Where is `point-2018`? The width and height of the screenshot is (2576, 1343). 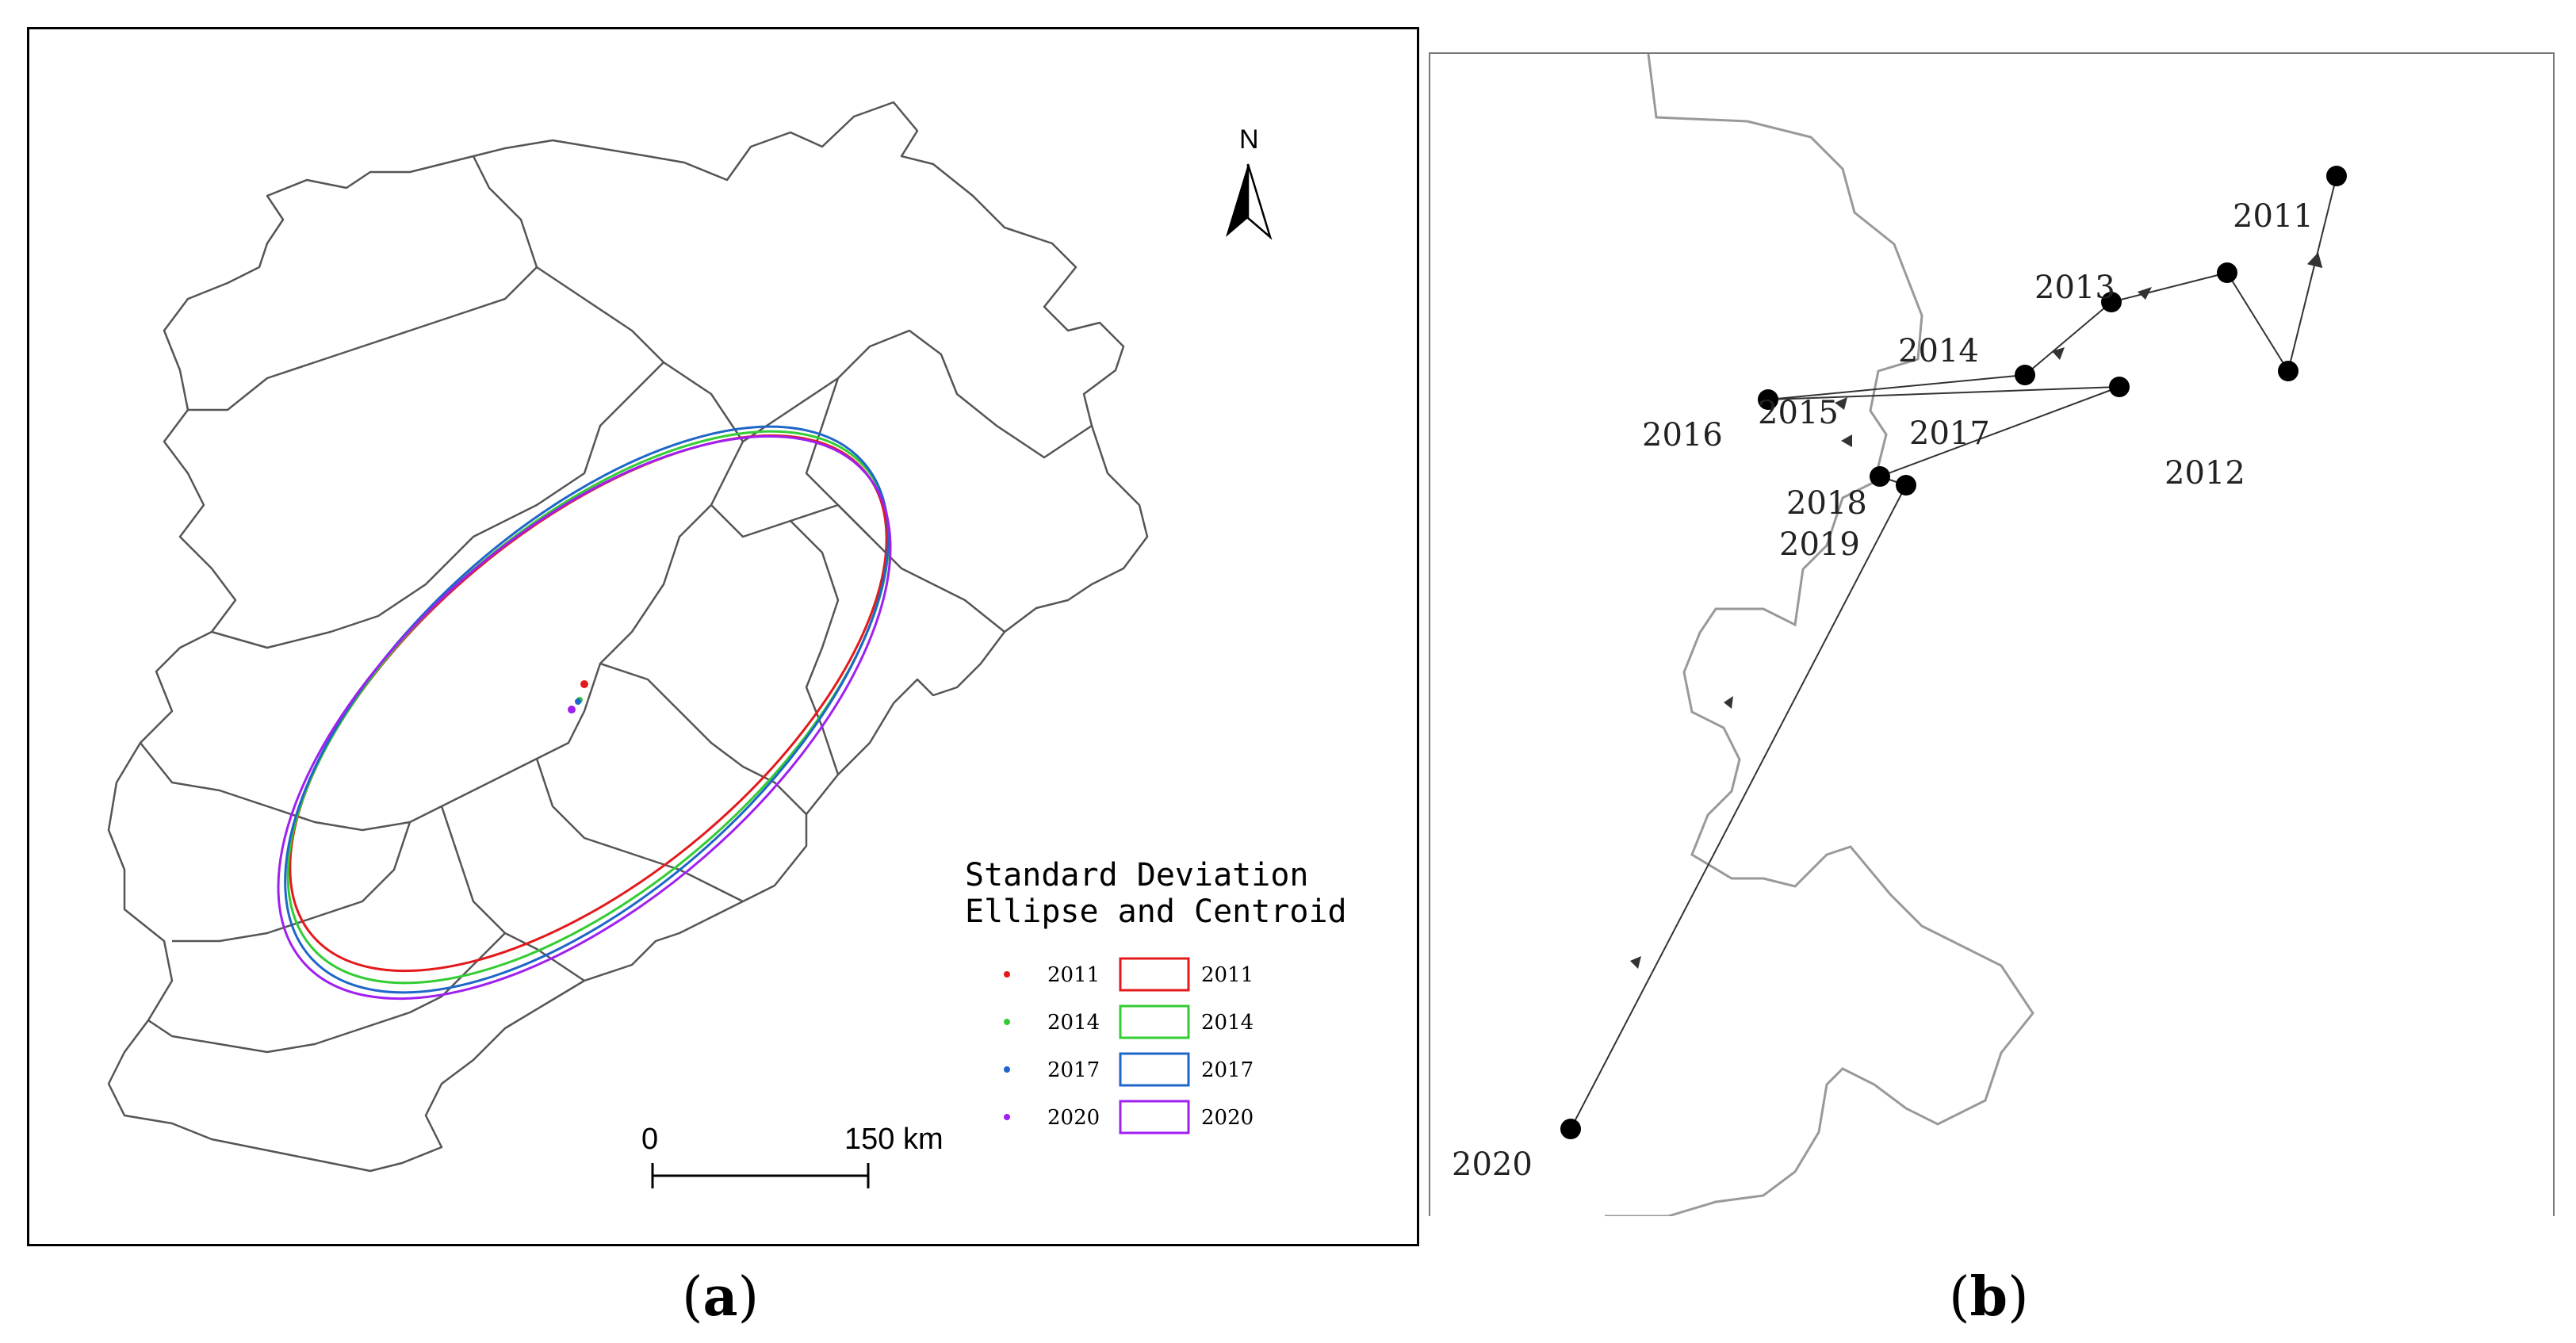
point-2018 is located at coordinates (1880, 476).